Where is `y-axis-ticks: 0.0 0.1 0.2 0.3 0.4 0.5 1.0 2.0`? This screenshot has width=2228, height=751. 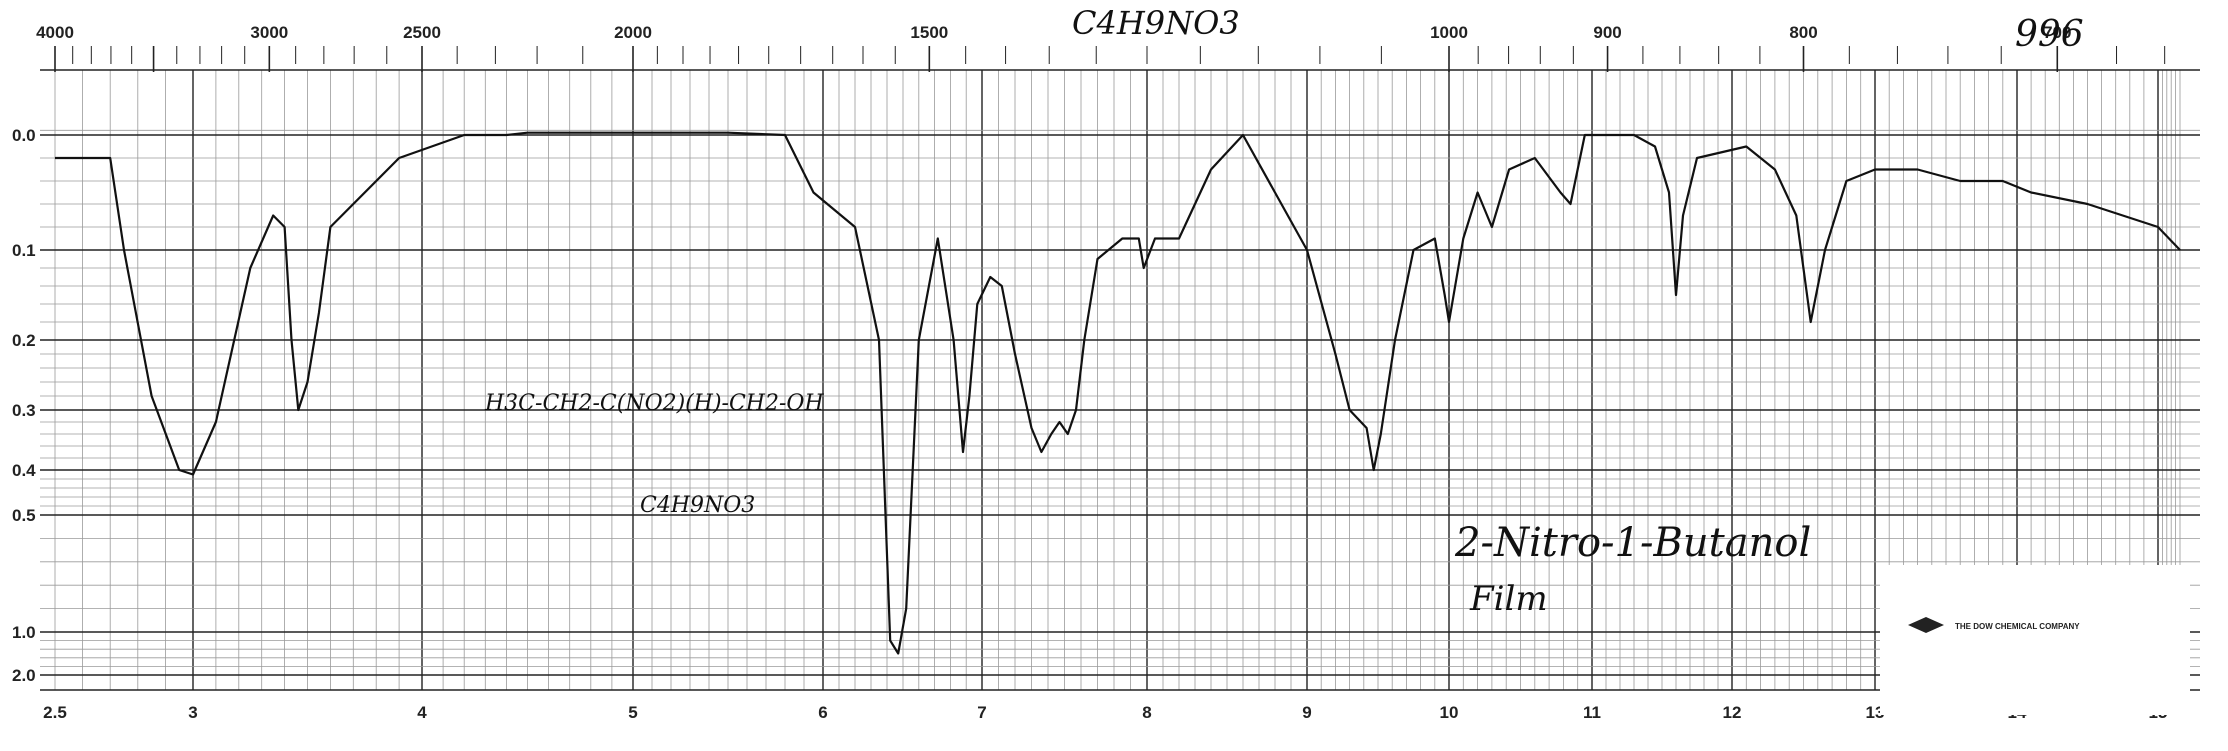
y-axis-ticks: 0.0 0.1 0.2 0.3 0.4 0.5 1.0 2.0 is located at coordinates (24, 405).